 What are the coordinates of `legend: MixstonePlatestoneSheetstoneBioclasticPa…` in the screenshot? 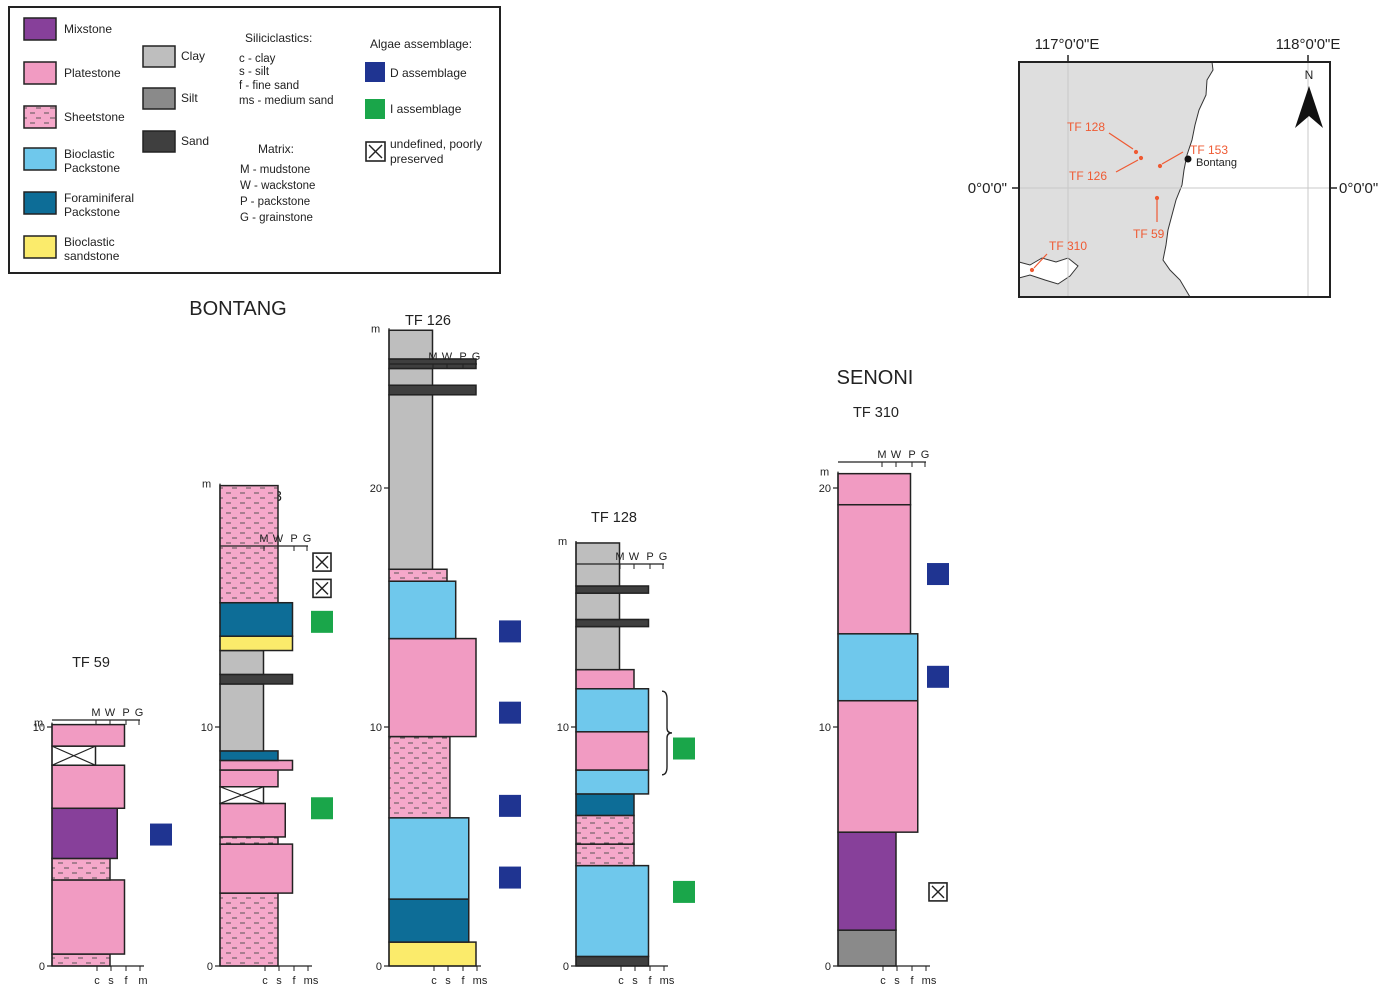 It's located at (254, 140).